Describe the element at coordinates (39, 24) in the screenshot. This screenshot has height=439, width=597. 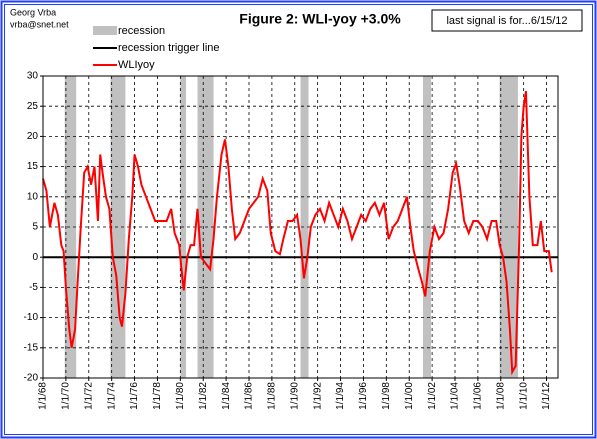
I see `email: vrba@snet.net` at that location.